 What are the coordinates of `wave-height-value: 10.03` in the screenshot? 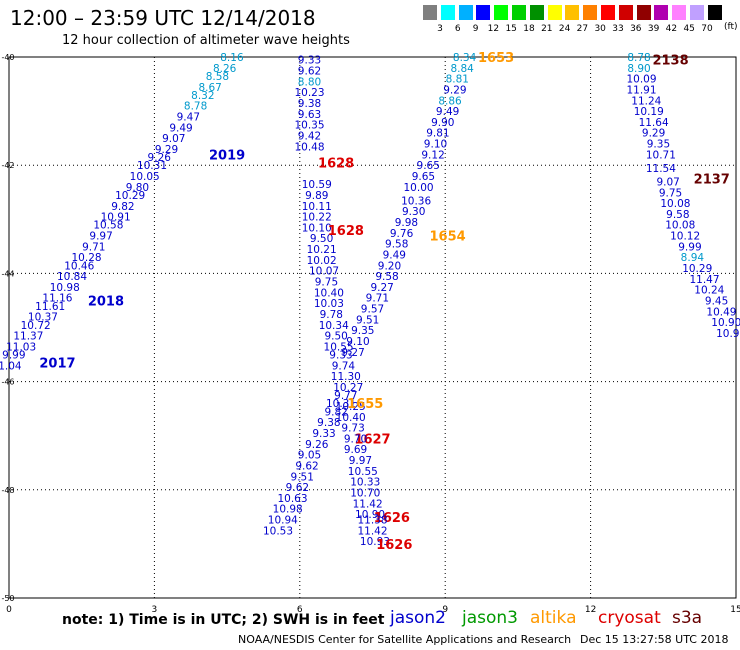 It's located at (329, 304).